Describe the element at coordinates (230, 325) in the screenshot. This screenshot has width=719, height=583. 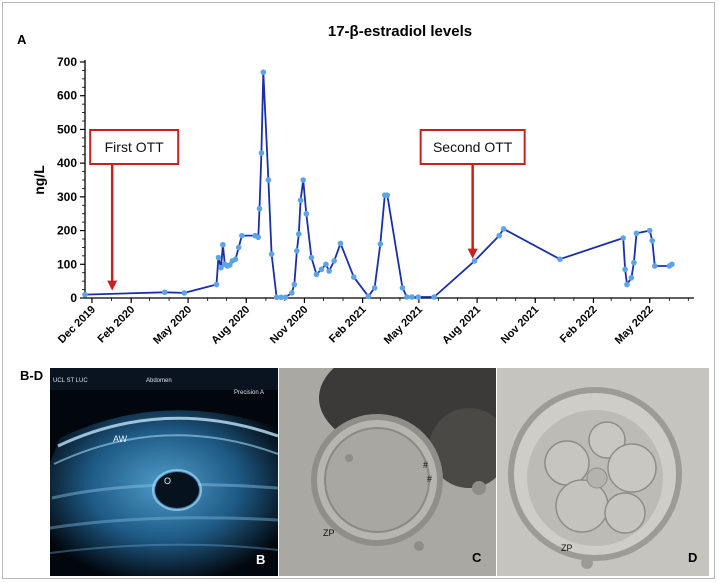
I see `x-tick-label: Aug 2020` at that location.